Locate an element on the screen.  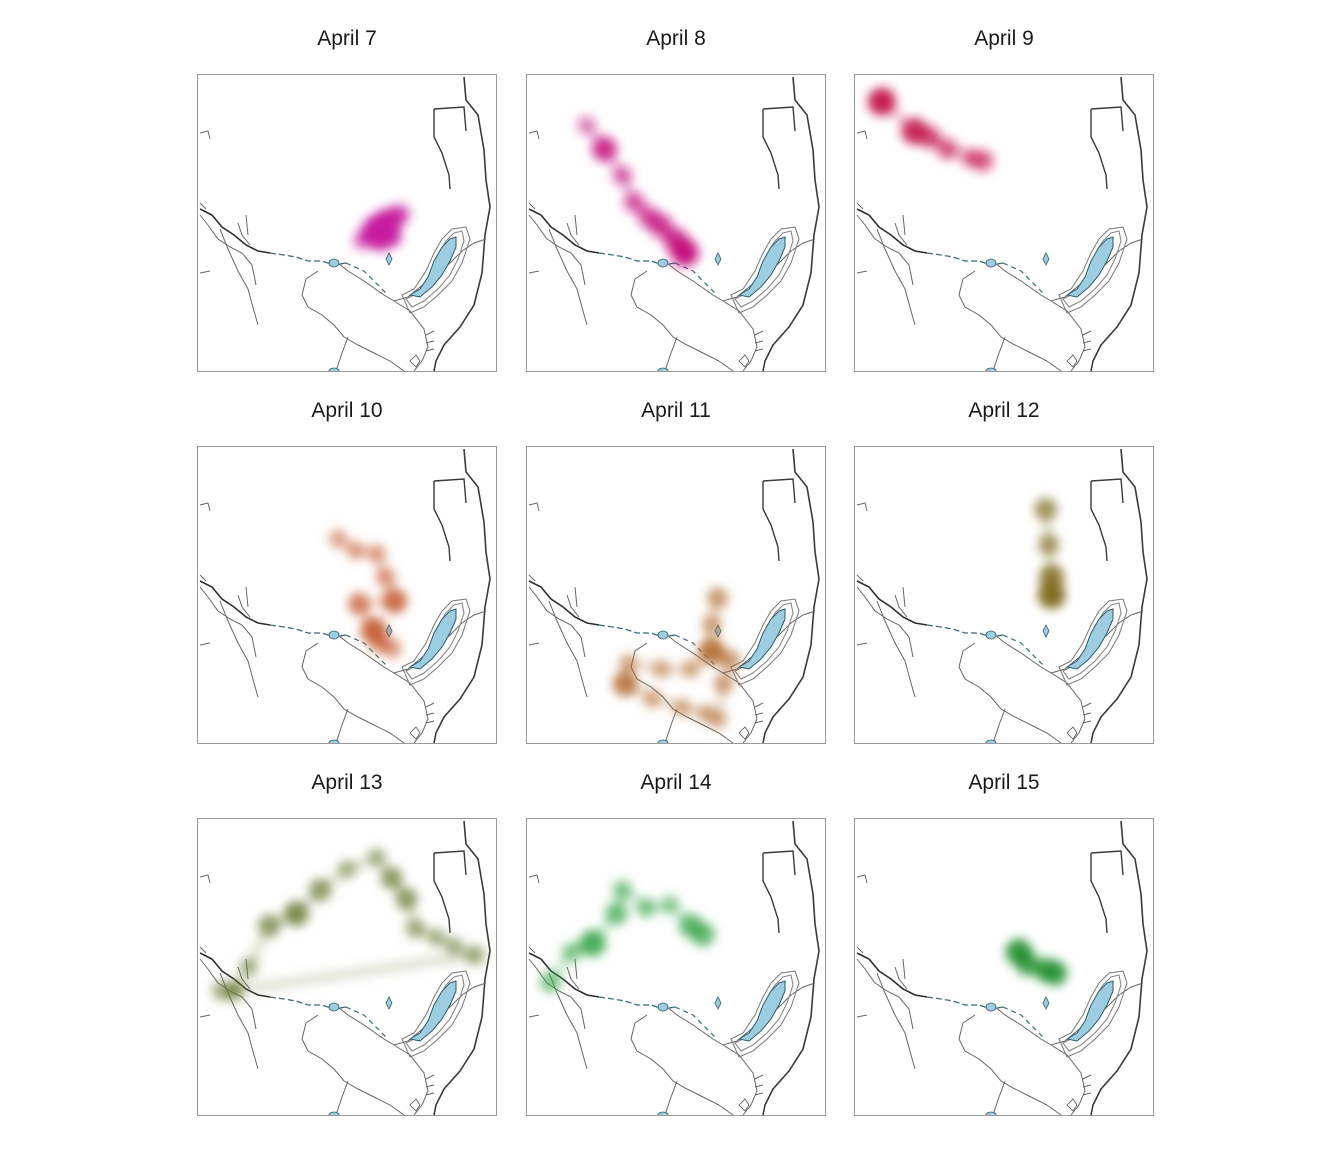
map-panel: April 9 is located at coordinates (1004, 199).